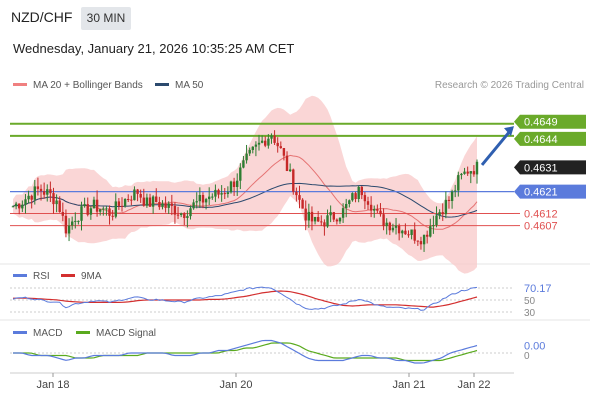 The width and height of the screenshot is (590, 400). What do you see at coordinates (550, 167) in the screenshot?
I see `tag-box` at bounding box center [550, 167].